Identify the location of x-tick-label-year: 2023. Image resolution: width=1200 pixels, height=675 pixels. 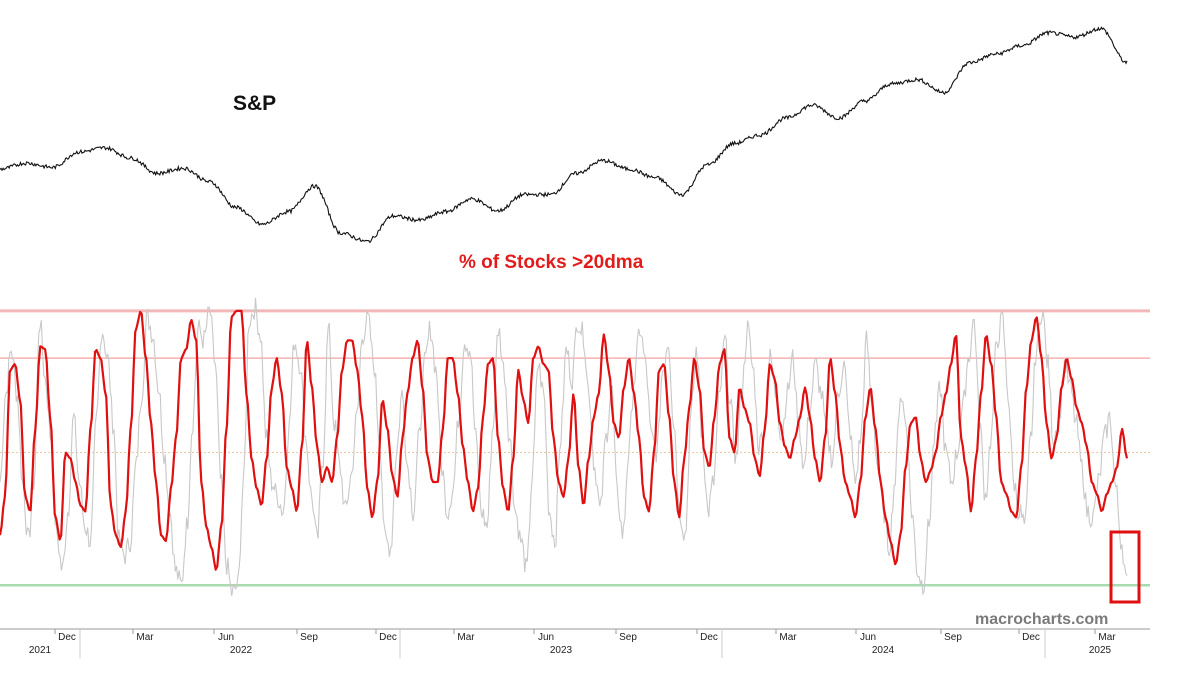
(561, 650).